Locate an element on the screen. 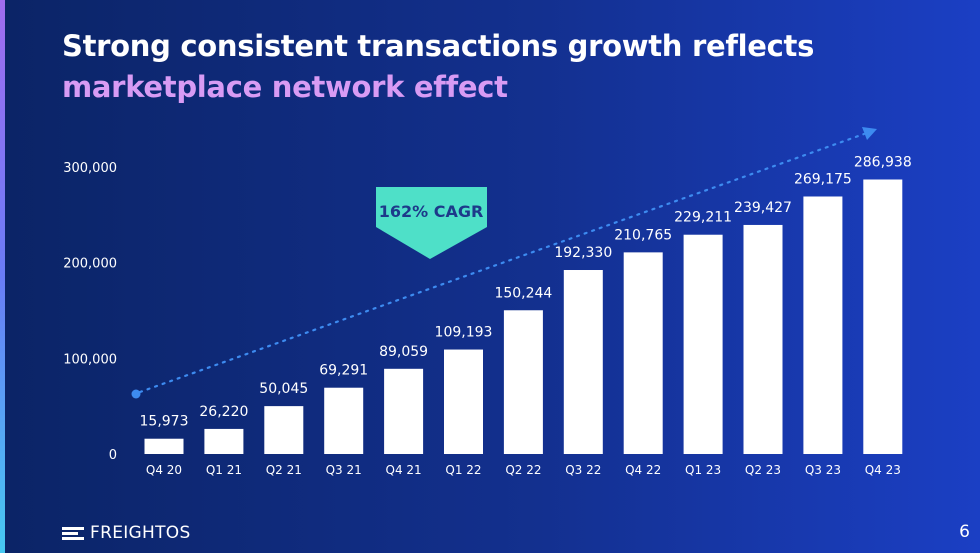  freightos-logo-icon is located at coordinates (73, 533).